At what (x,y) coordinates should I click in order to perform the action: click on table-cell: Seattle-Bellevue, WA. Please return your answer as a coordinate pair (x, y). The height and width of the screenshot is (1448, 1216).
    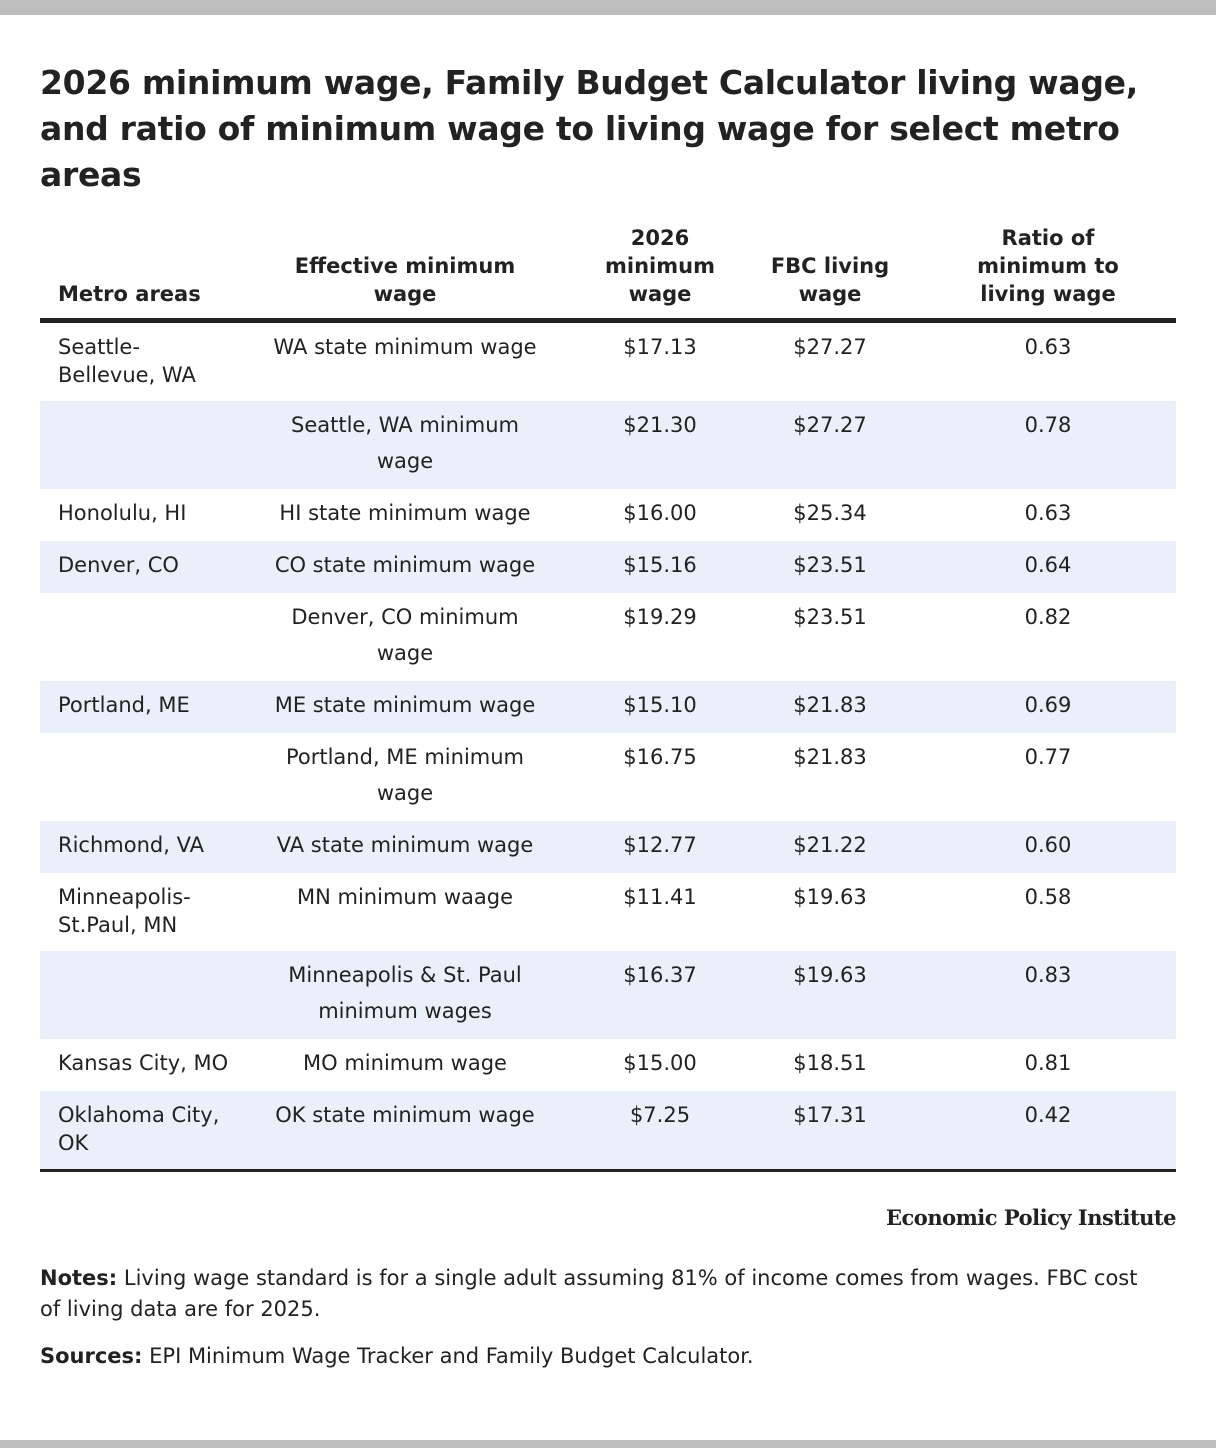
    Looking at the image, I should click on (127, 361).